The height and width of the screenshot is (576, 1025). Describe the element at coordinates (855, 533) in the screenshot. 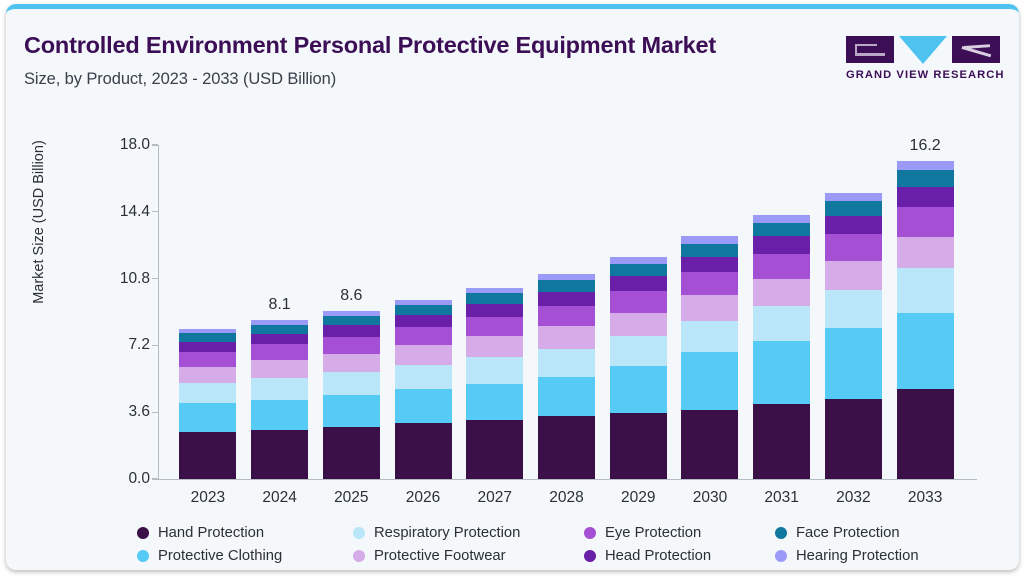

I see `legend-item: Face Protection` at that location.